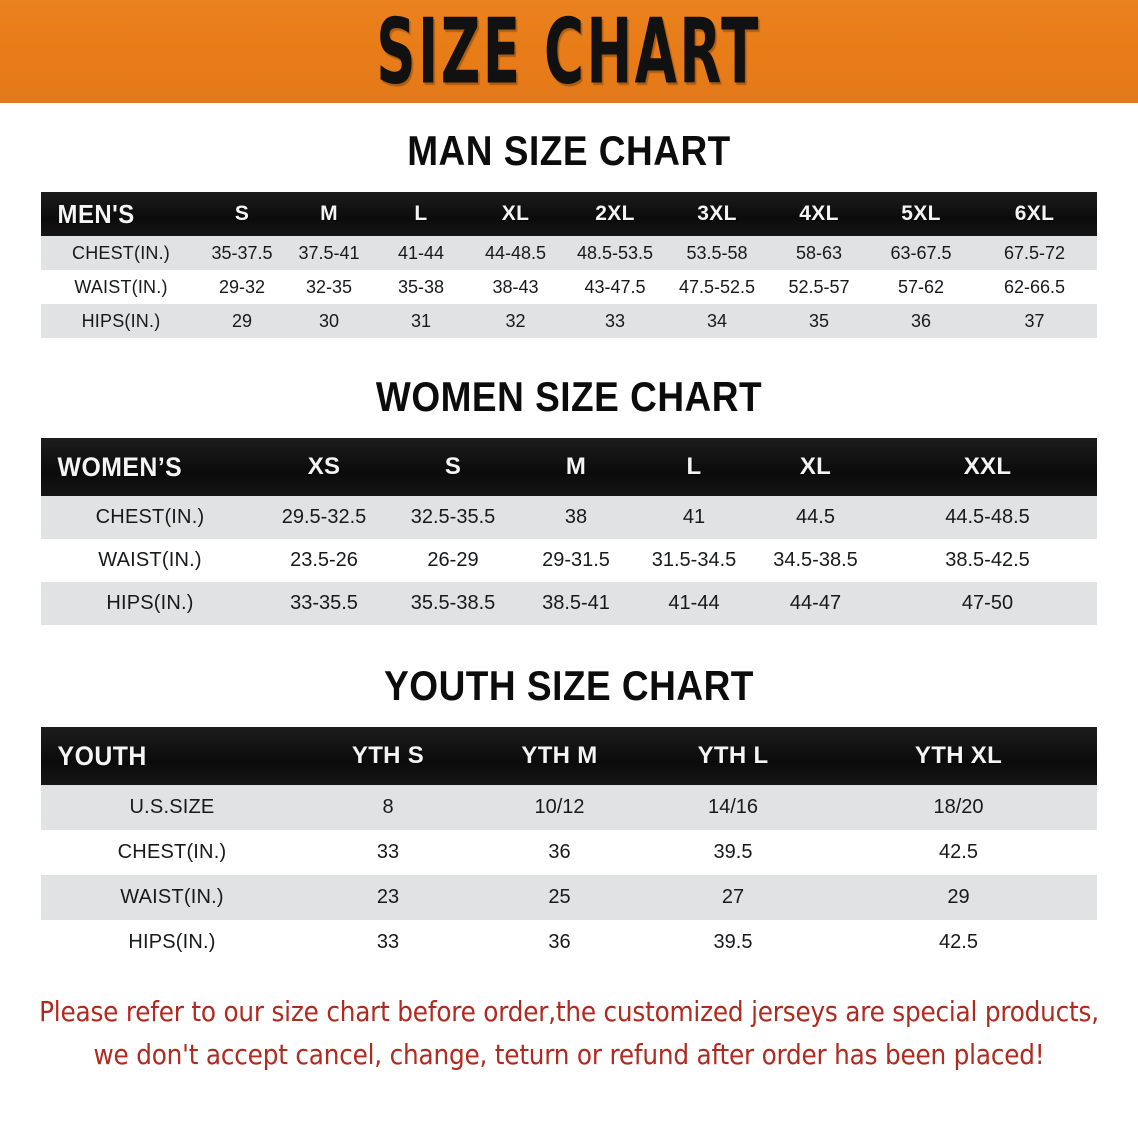  Describe the element at coordinates (421, 320) in the screenshot. I see `man-hips-l: 31` at that location.